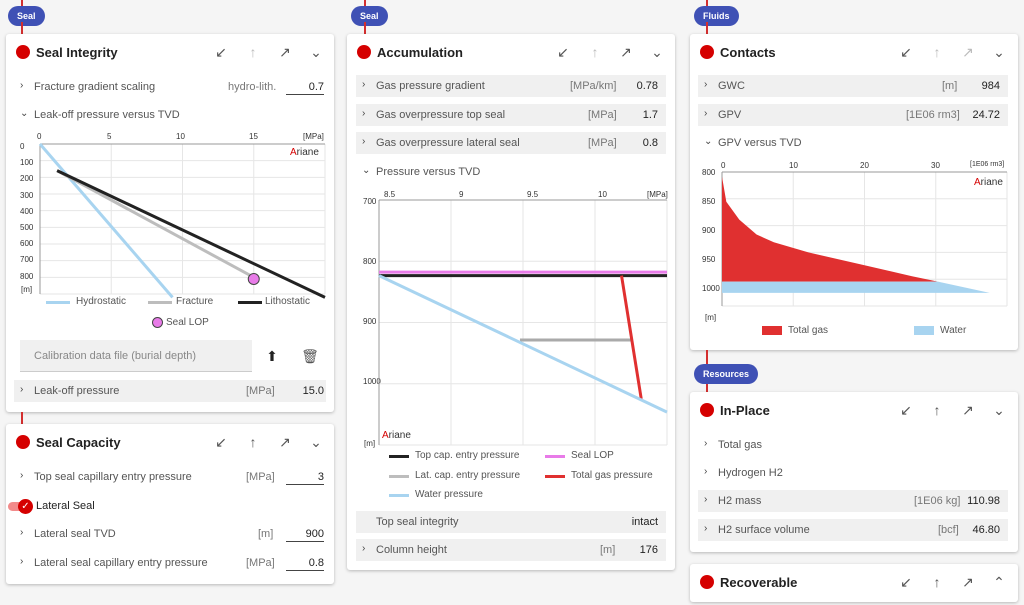 This screenshot has height=605, width=1024. Describe the element at coordinates (740, 501) in the screenshot. I see `row-label: H2 mass` at that location.